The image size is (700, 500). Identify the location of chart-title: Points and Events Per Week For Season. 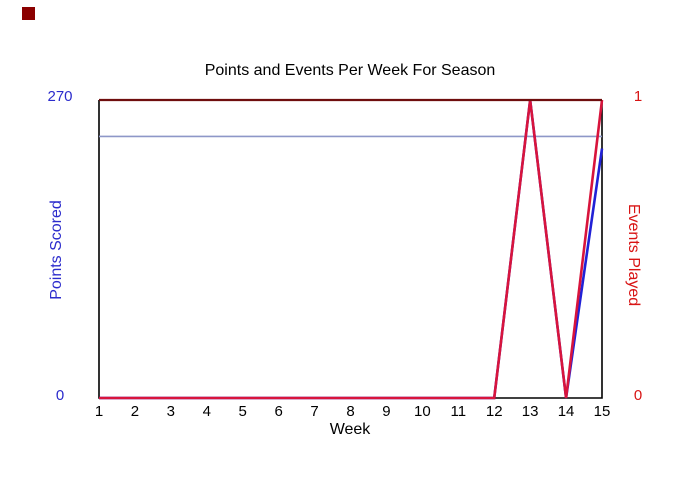
(350, 70).